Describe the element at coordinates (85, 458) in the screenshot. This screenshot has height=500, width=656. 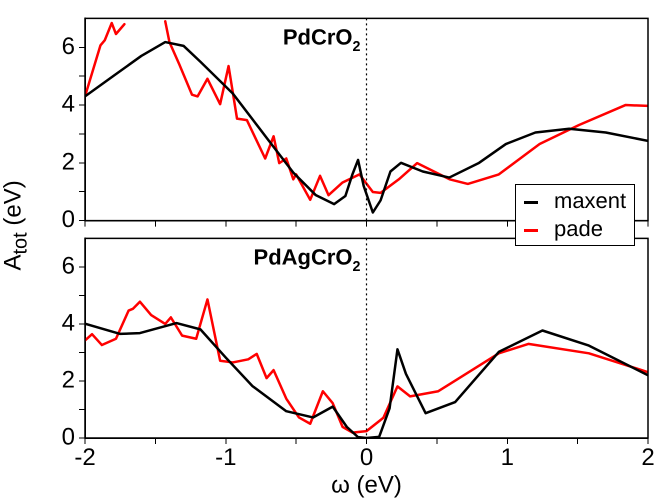
I see `x-tick-label: -2` at that location.